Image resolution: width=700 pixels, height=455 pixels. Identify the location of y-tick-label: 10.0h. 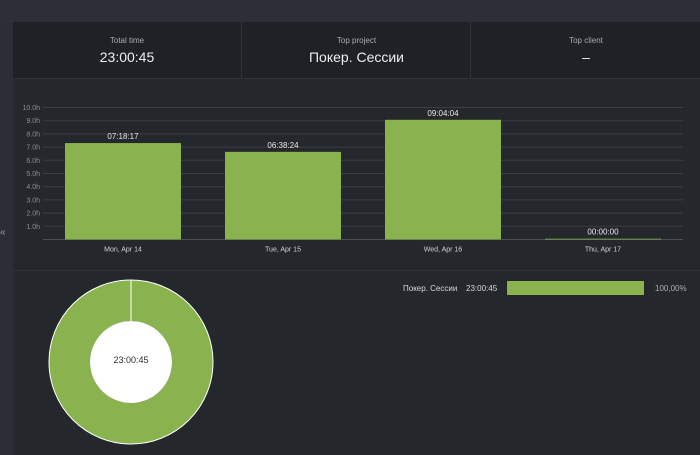
(31, 108).